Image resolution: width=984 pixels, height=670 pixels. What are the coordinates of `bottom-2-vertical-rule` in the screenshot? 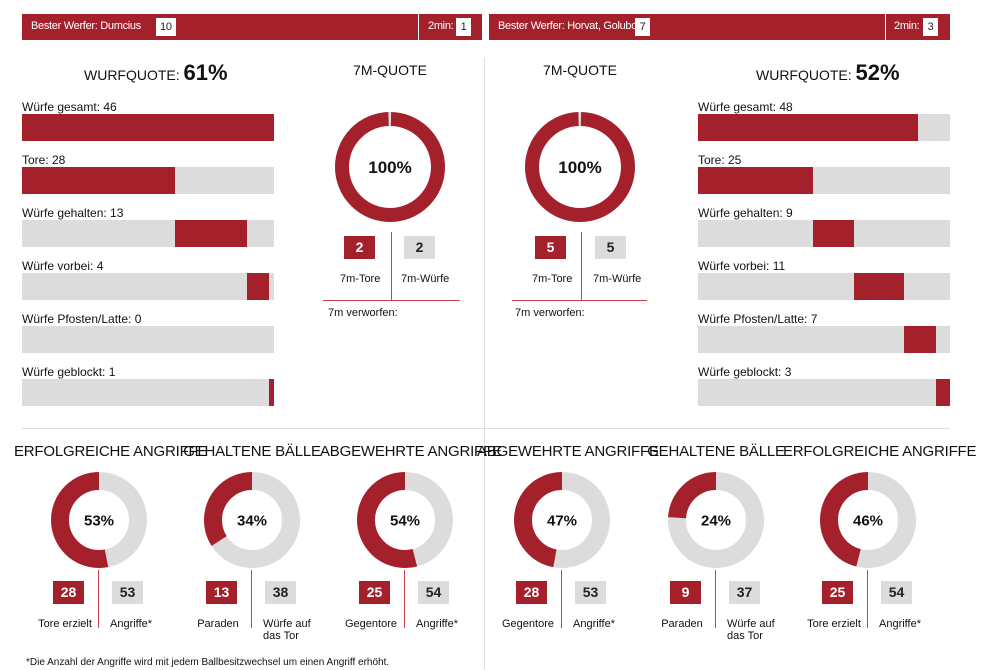 It's located at (251, 599).